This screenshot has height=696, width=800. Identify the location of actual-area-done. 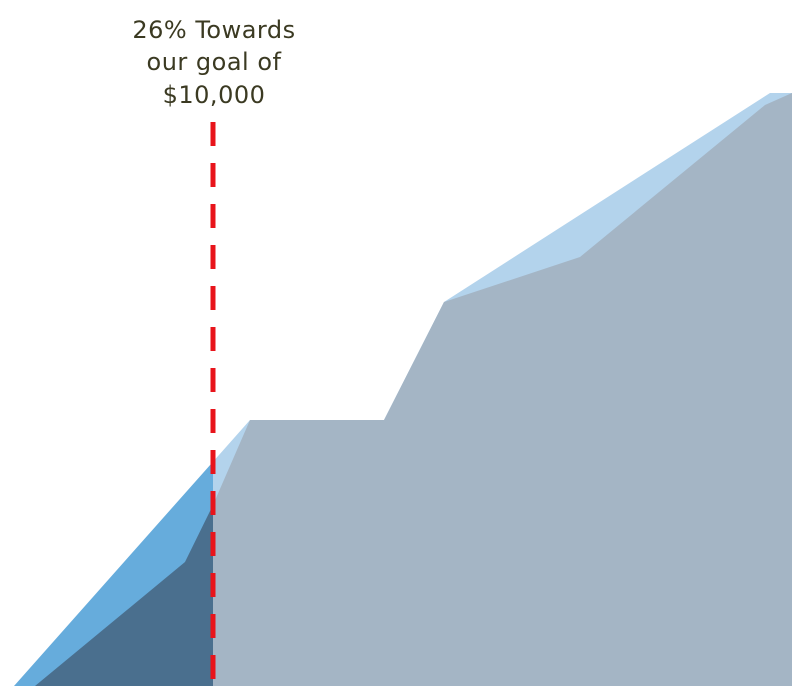
(124, 595).